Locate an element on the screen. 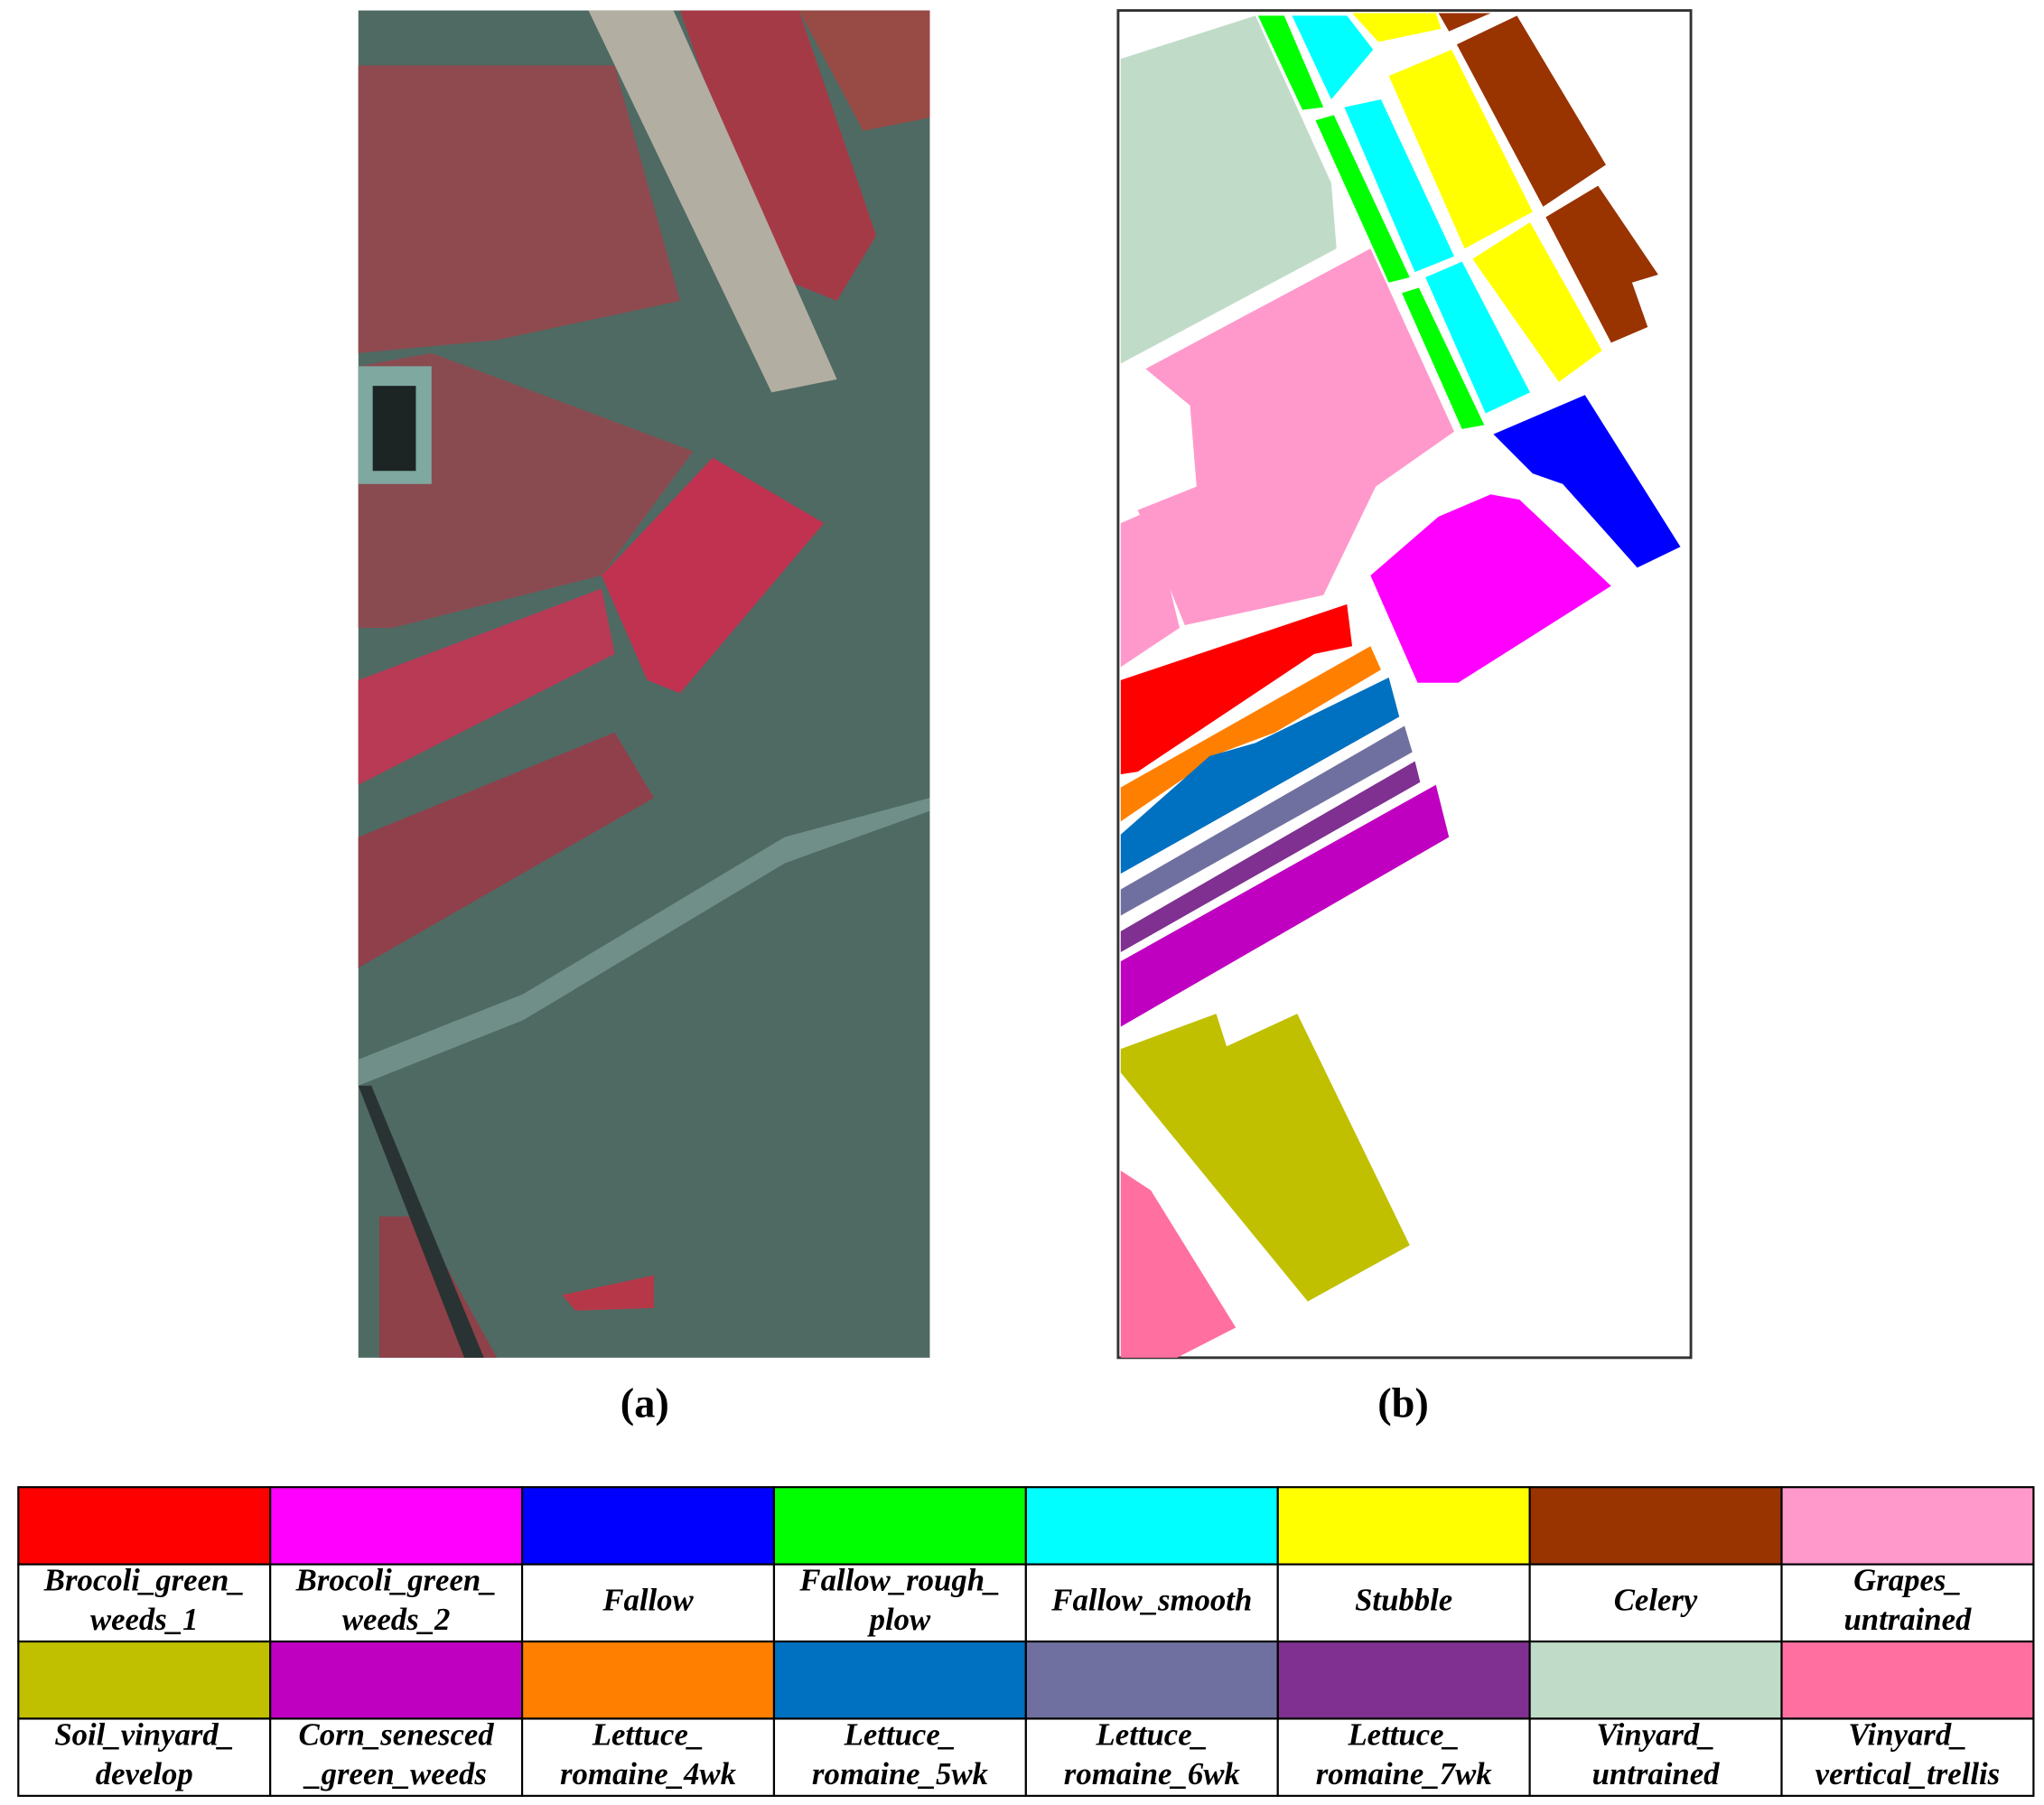  legend-label: Soil_vinyard_ is located at coordinates (144, 1734).